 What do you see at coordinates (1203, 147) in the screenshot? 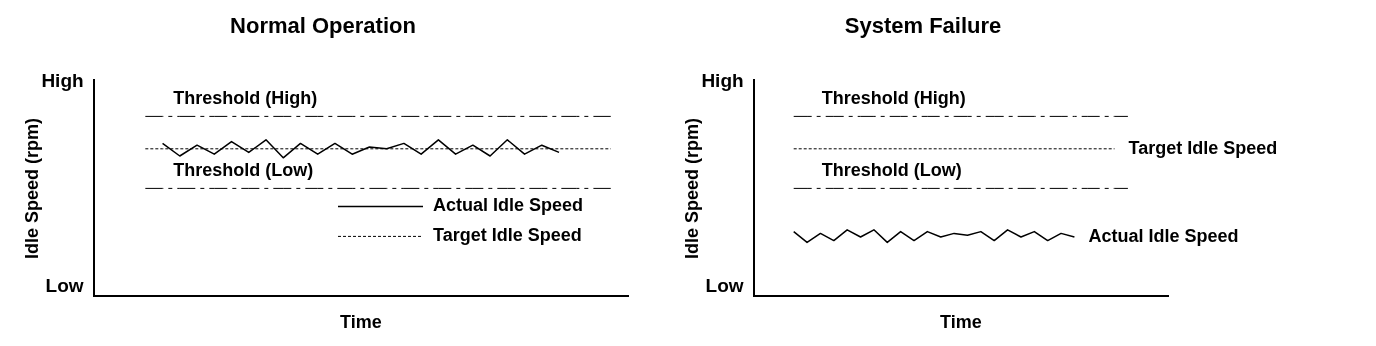
I see `series-label: Target Idle Speed` at bounding box center [1203, 147].